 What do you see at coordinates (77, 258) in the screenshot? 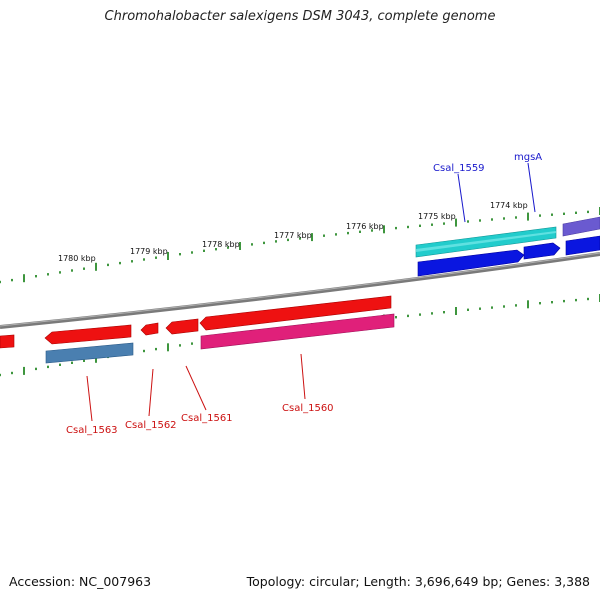
I see `scale-label-1780: 1780 kbp` at bounding box center [77, 258].